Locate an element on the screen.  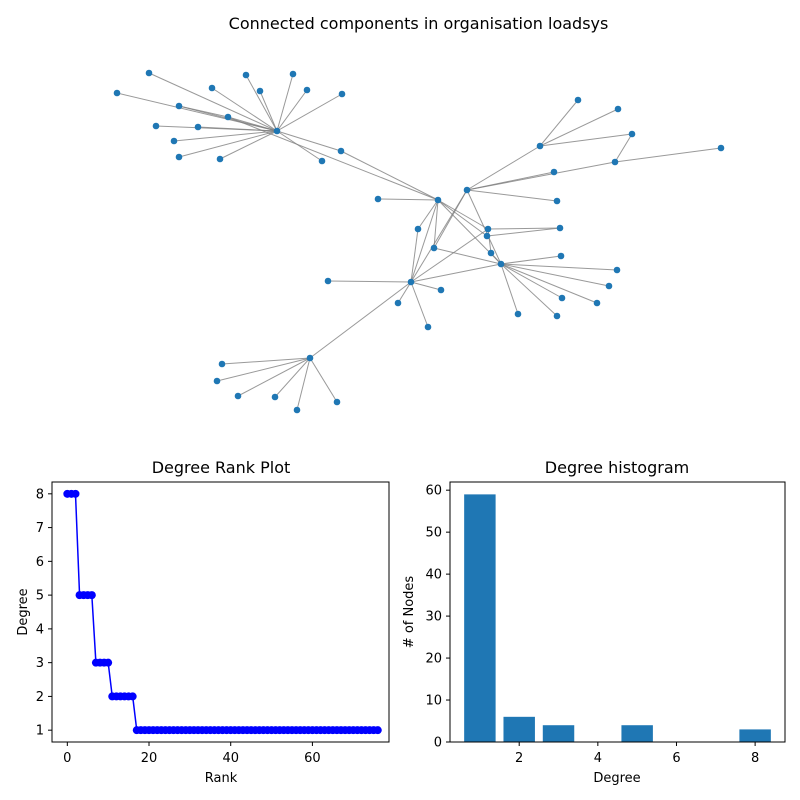
rank-y-tick-label: 8 is located at coordinates (40, 494).